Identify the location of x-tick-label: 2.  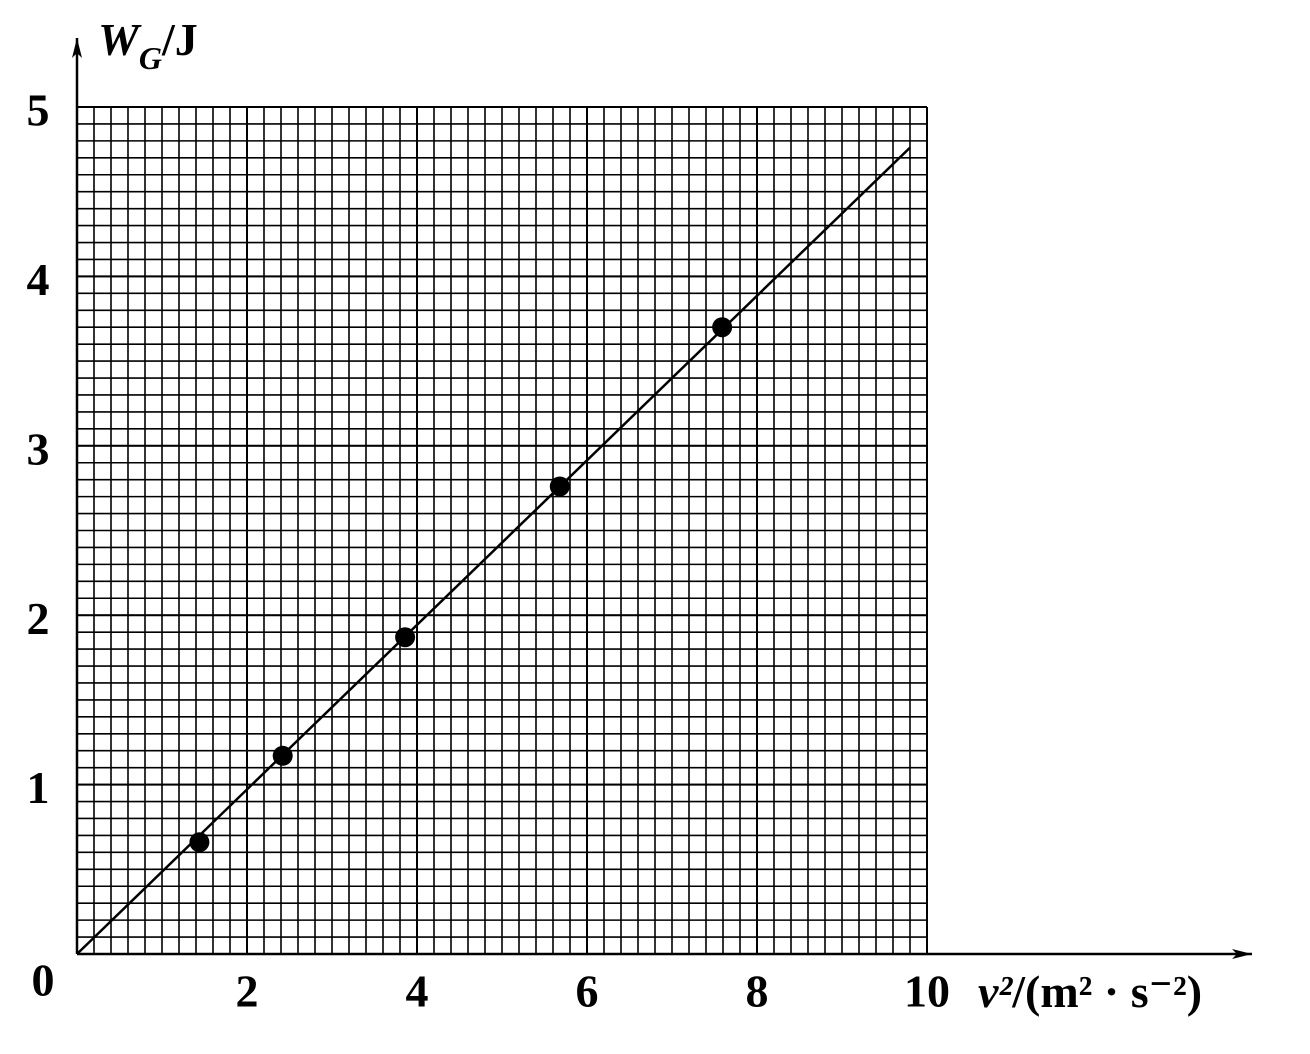
(247, 991).